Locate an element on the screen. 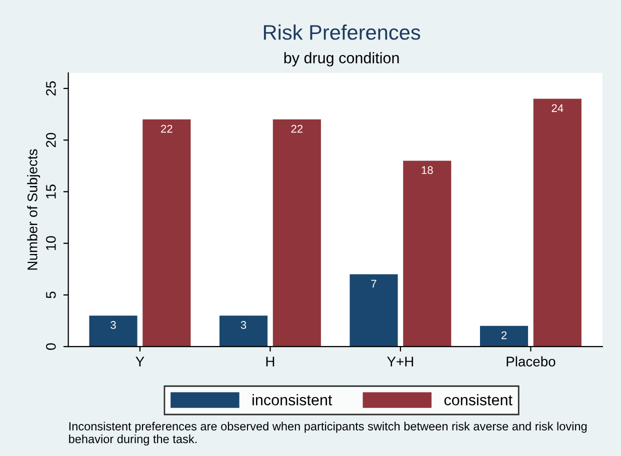 The image size is (621, 456). data-label: 2 is located at coordinates (504, 335).